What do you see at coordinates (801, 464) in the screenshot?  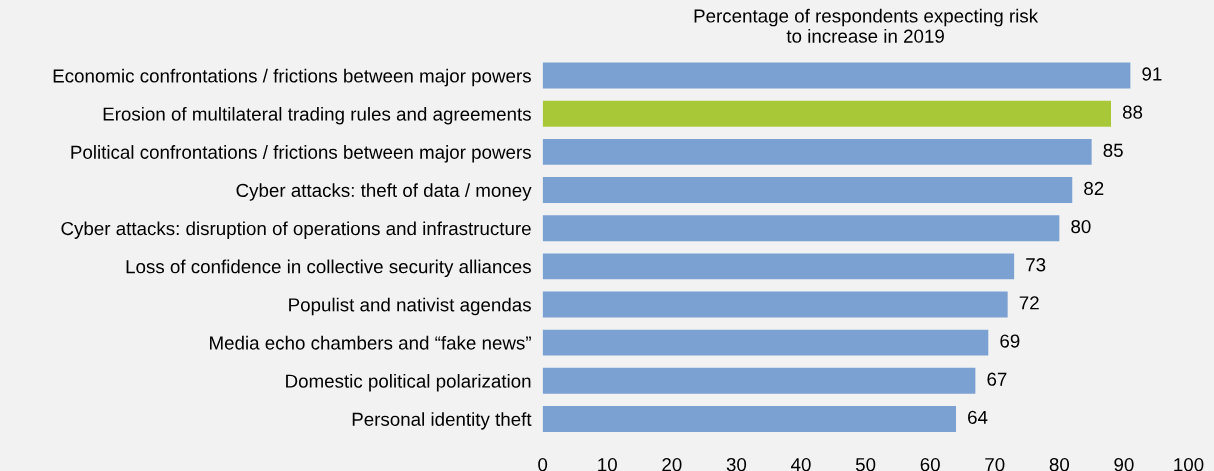 I see `x-tick-label: 40` at bounding box center [801, 464].